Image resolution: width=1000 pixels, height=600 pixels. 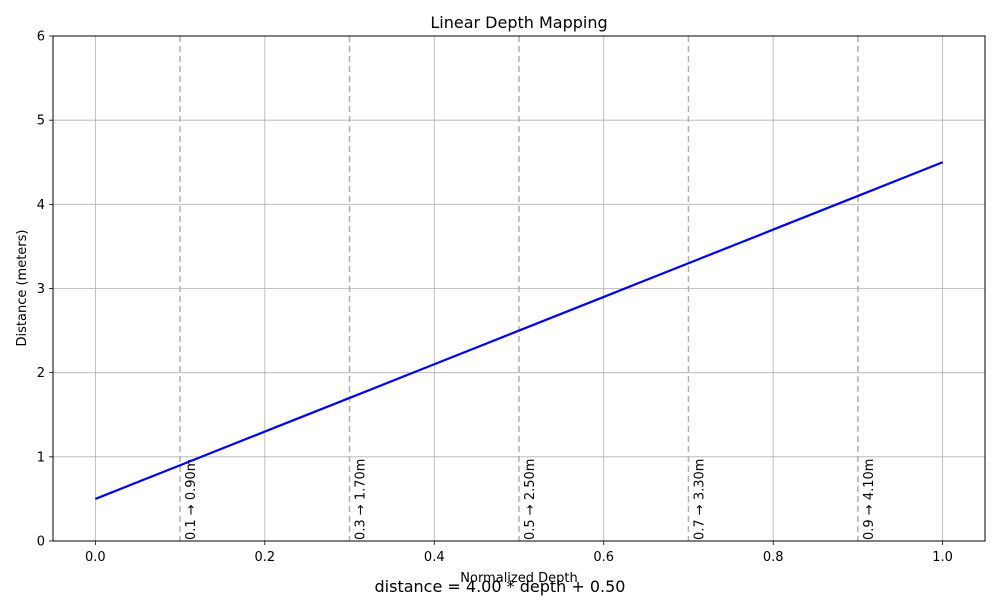 I want to click on y-tick-label: 4, so click(x=41, y=205).